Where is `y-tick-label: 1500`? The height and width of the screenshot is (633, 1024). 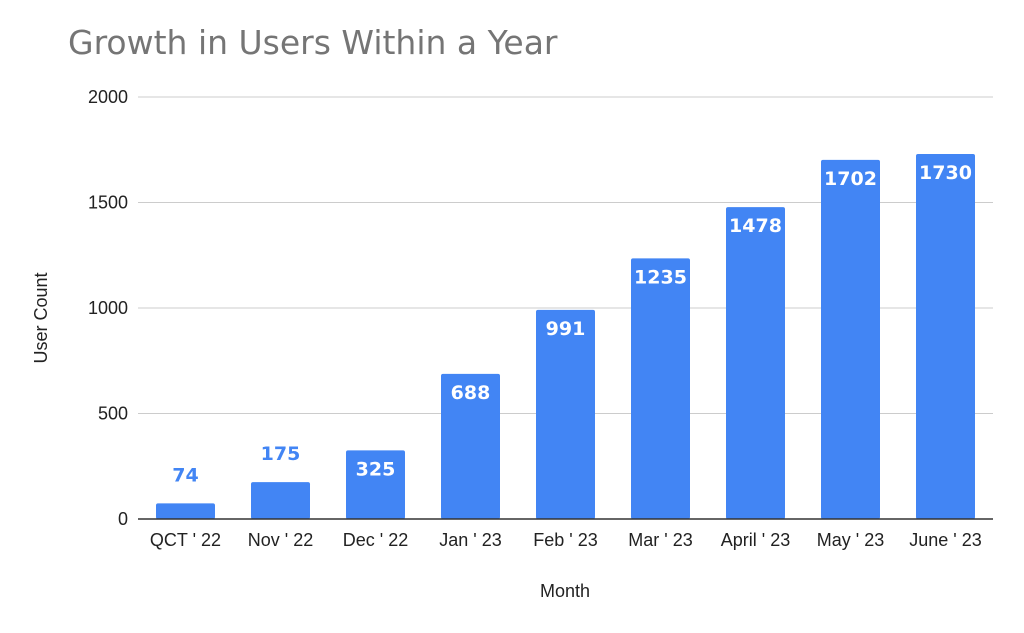 y-tick-label: 1500 is located at coordinates (108, 203).